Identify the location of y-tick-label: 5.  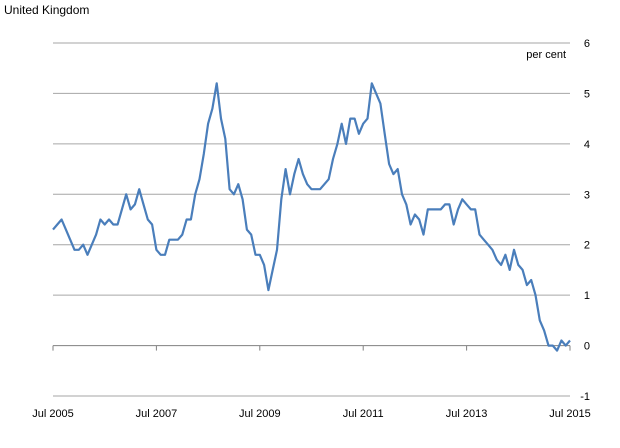
(587, 94).